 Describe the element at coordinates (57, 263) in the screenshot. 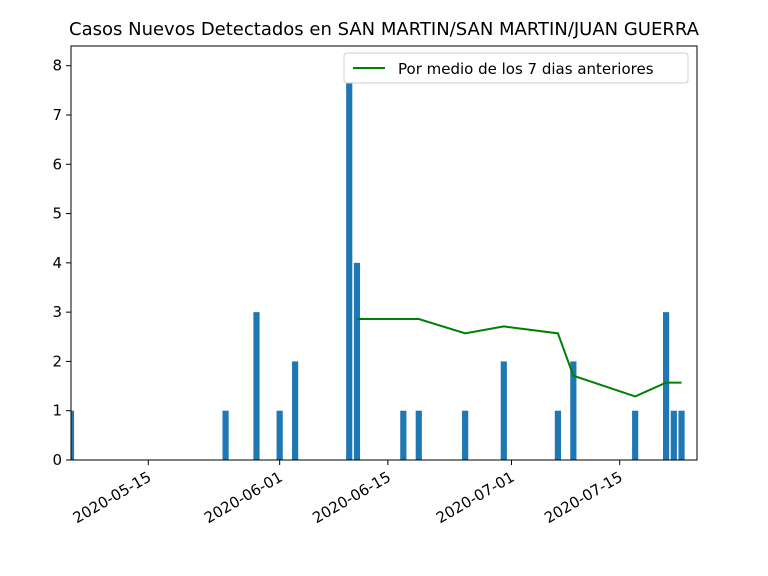

I see `y-tick-label: 4` at that location.